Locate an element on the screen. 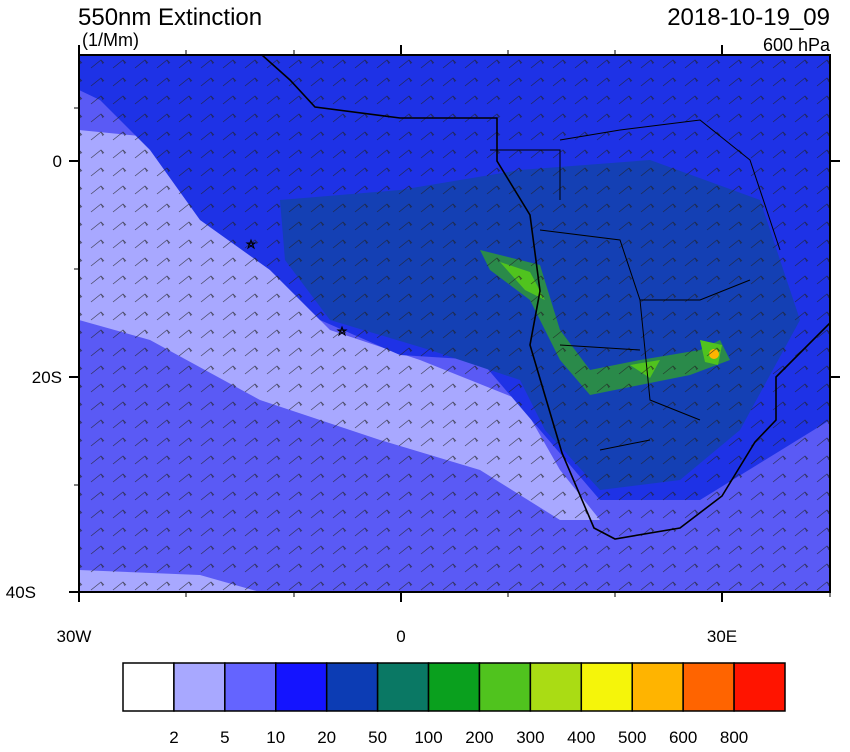 The height and width of the screenshot is (752, 850). date: 2018-10-19_09 is located at coordinates (748, 17).